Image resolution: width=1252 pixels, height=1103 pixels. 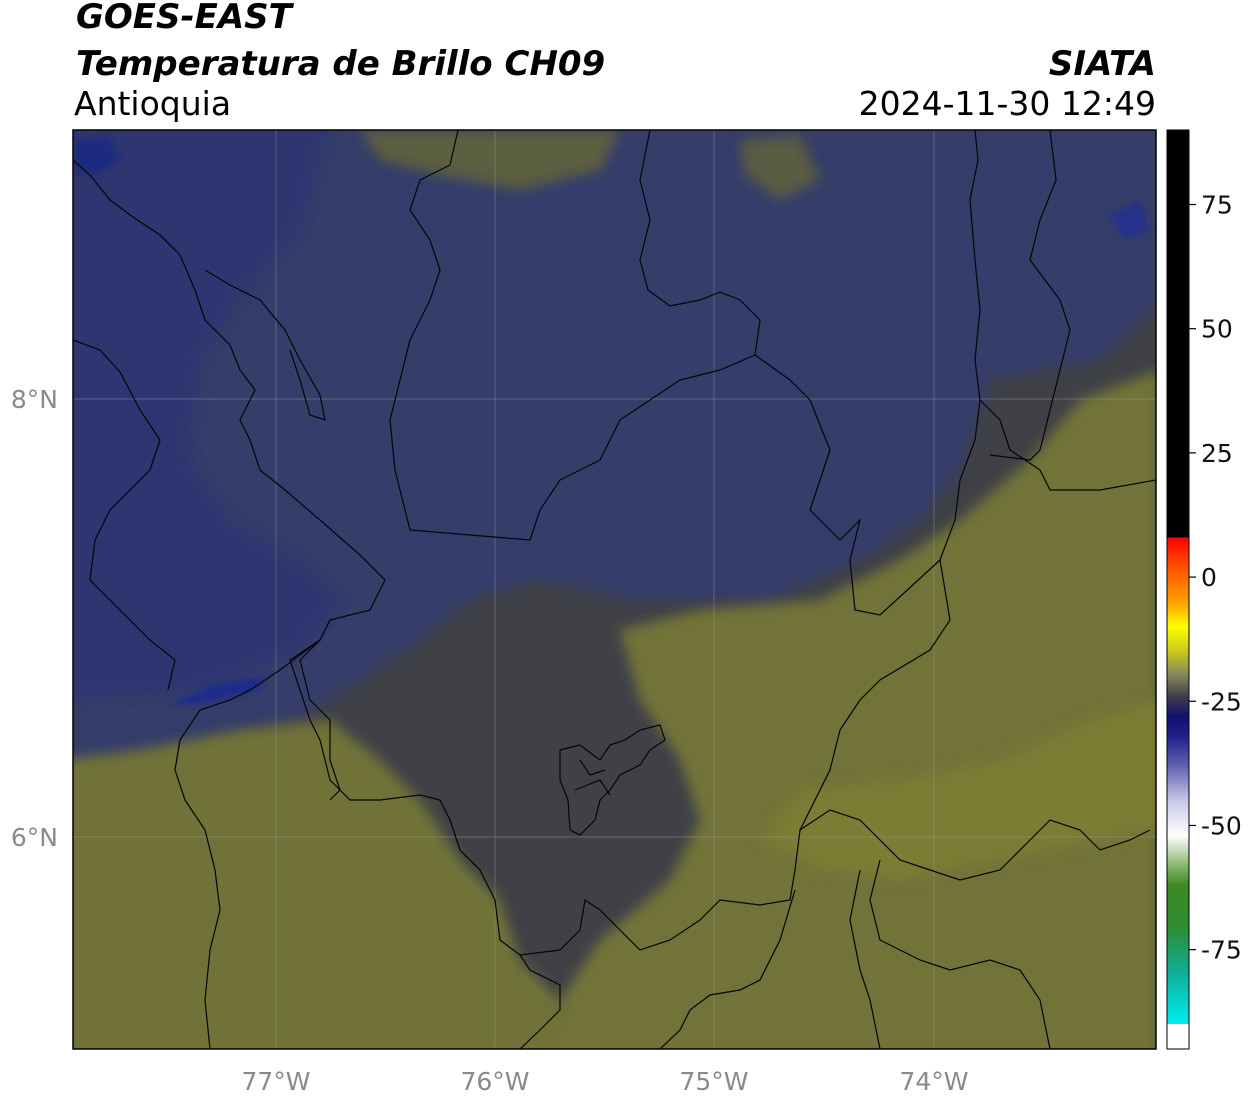 What do you see at coordinates (1209, 577) in the screenshot?
I see `colorbar-tick-label: 0` at bounding box center [1209, 577].